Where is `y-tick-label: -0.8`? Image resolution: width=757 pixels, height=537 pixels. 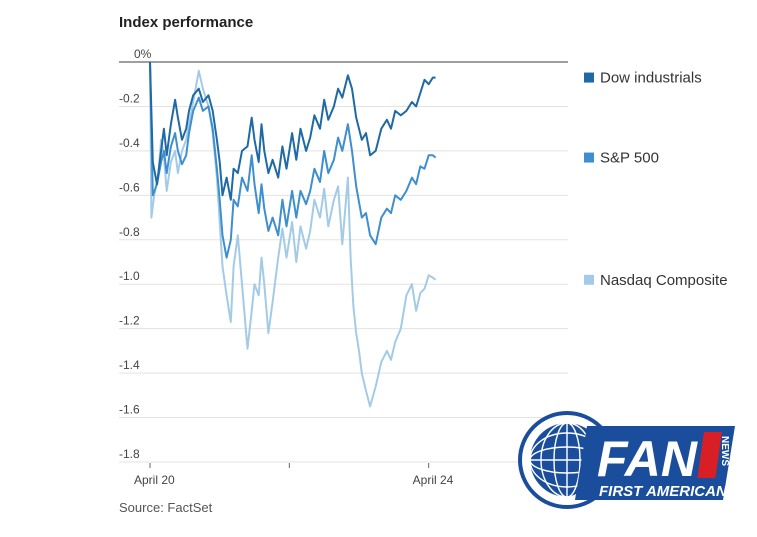 y-tick-label: -0.8 is located at coordinates (129, 232).